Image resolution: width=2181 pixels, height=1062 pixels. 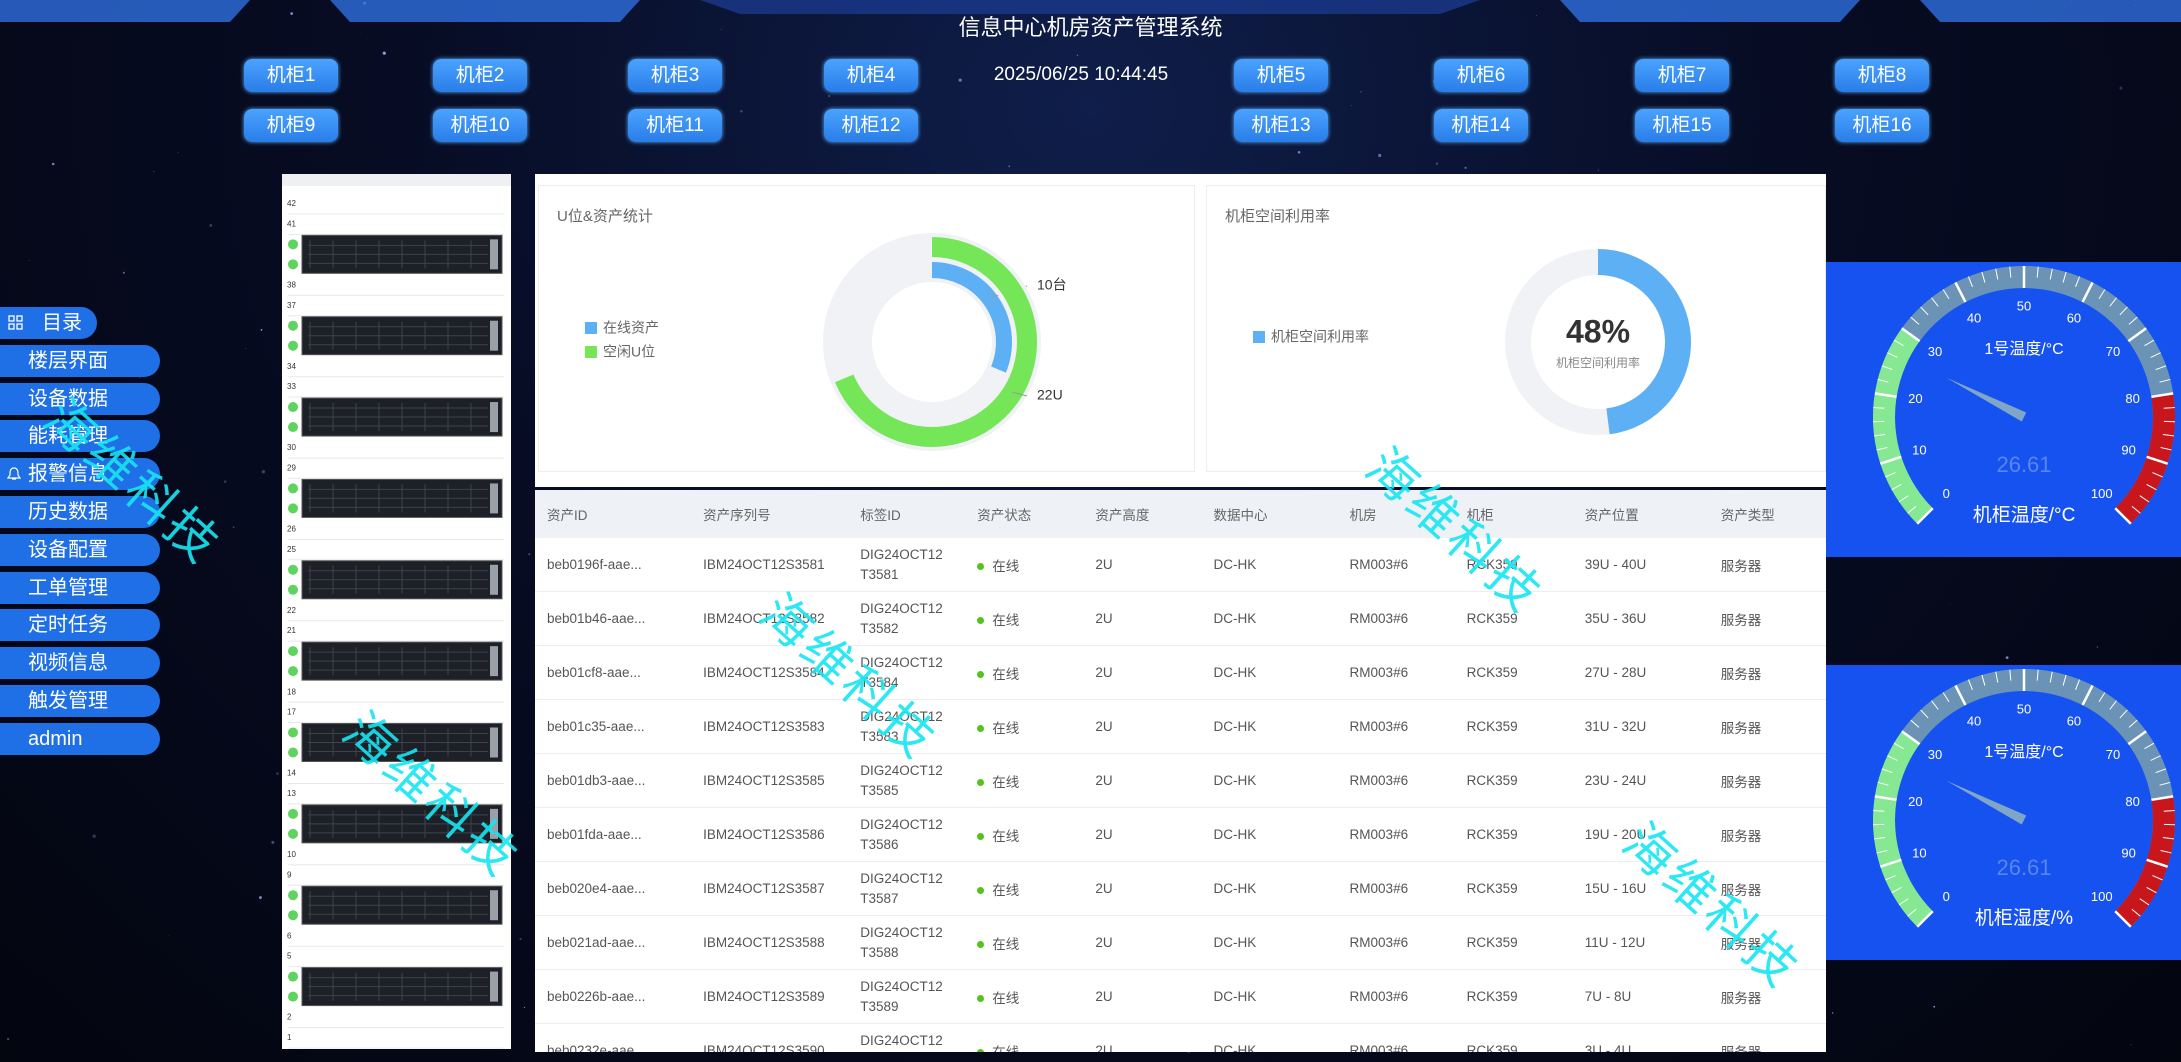 I want to click on unit-label: 22, so click(x=291, y=610).